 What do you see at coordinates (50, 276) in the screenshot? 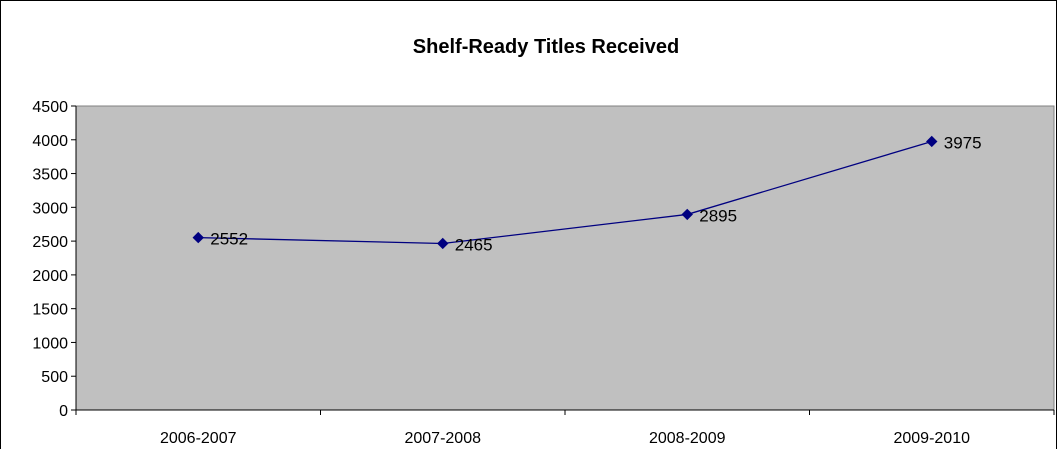
I see `y-tick-label: 2000` at bounding box center [50, 276].